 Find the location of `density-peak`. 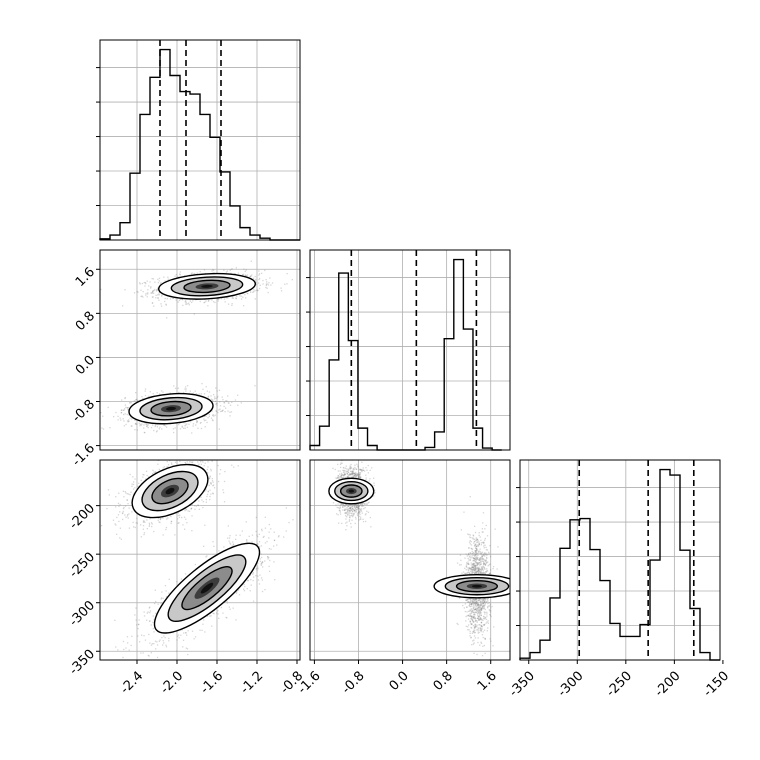

density-peak is located at coordinates (207, 286).